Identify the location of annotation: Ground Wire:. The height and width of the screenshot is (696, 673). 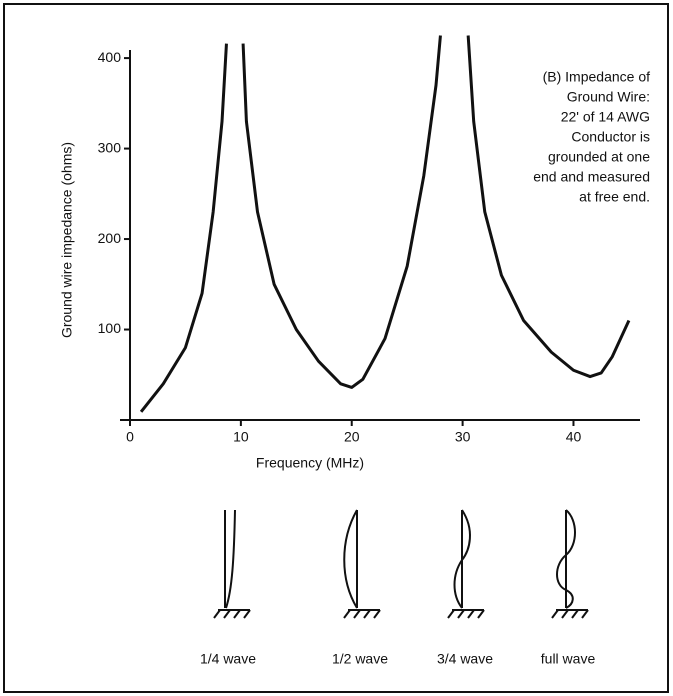
(608, 97).